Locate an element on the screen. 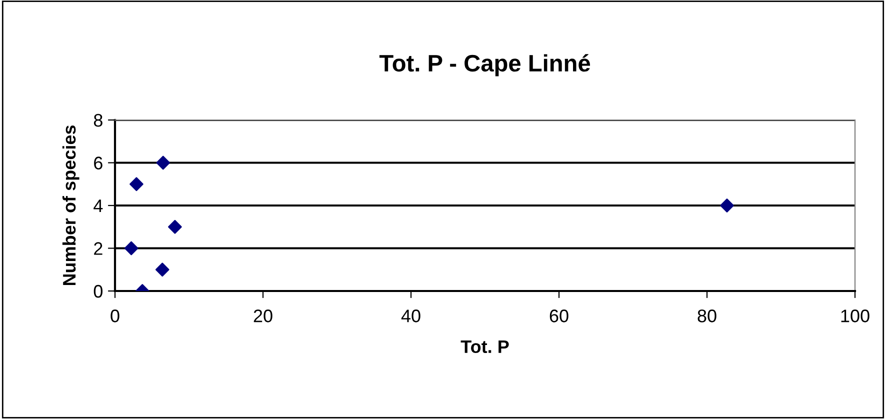  x-tick-label: 0 is located at coordinates (115, 316).